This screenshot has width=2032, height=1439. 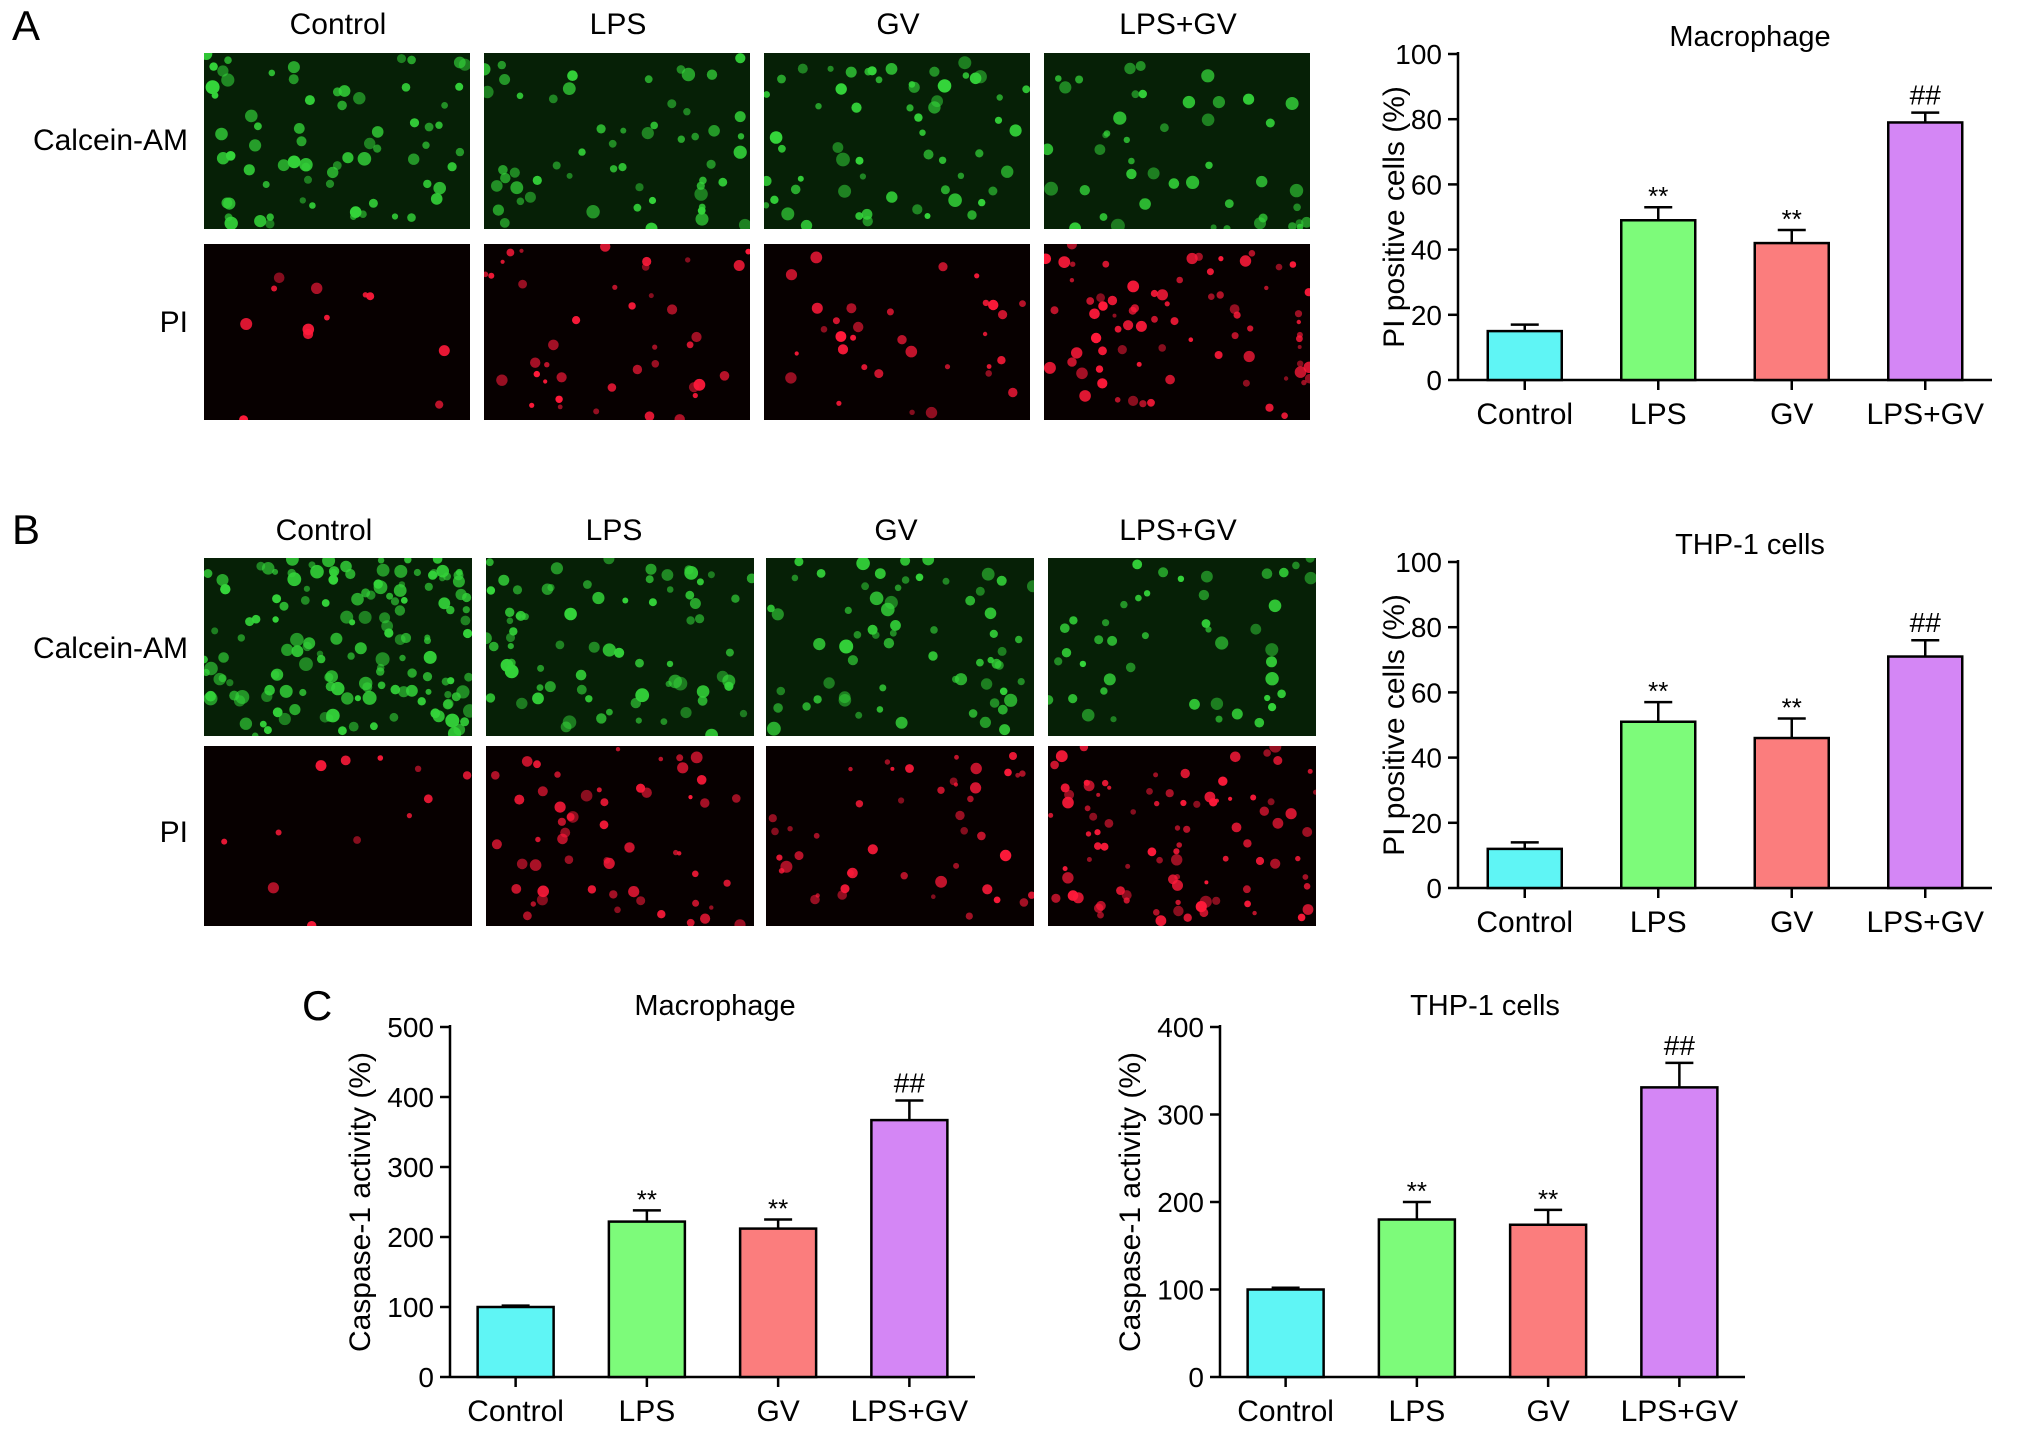 What do you see at coordinates (1658, 922) in the screenshot?
I see `x-tick-label: LPS` at bounding box center [1658, 922].